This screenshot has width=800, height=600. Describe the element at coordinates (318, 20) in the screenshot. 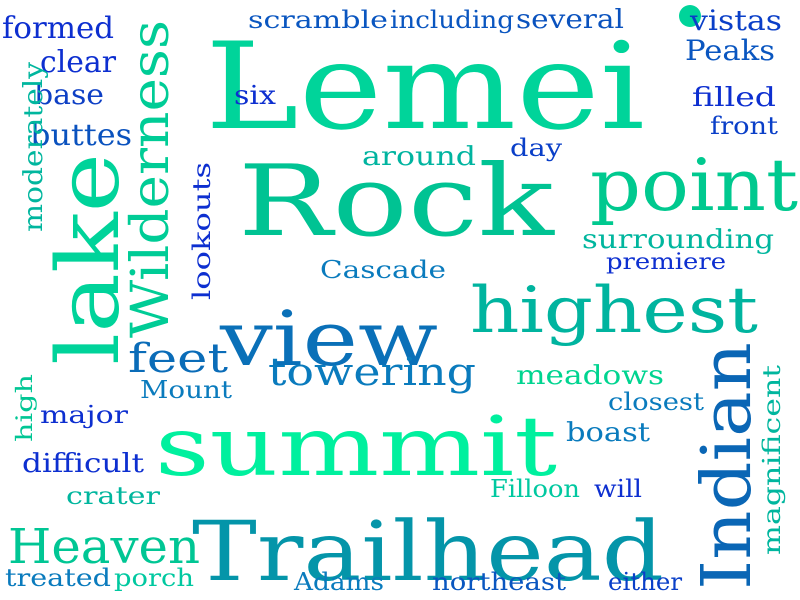

I see `word-scramble: scramble` at that location.